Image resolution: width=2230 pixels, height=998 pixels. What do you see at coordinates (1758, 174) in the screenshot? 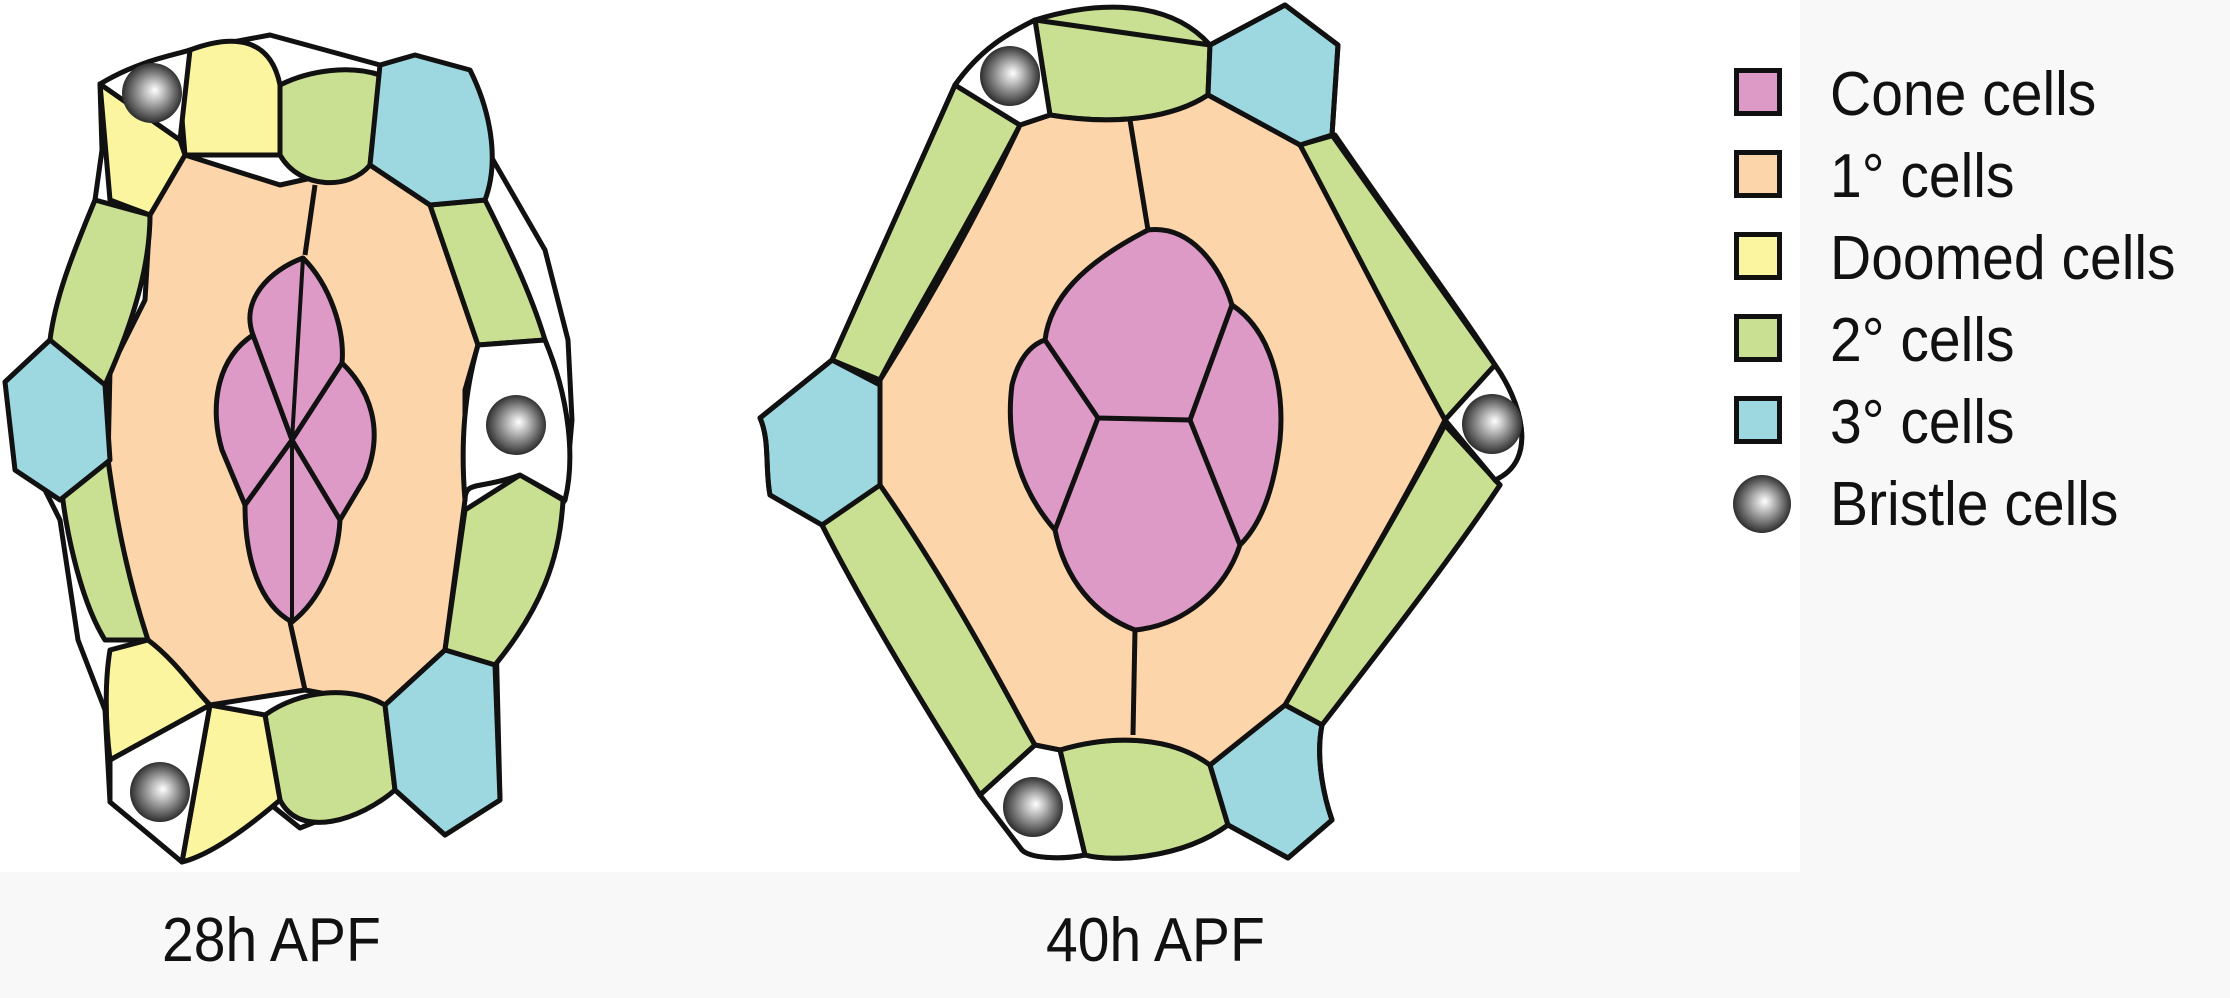
I see `legend-swatch-primary` at bounding box center [1758, 174].